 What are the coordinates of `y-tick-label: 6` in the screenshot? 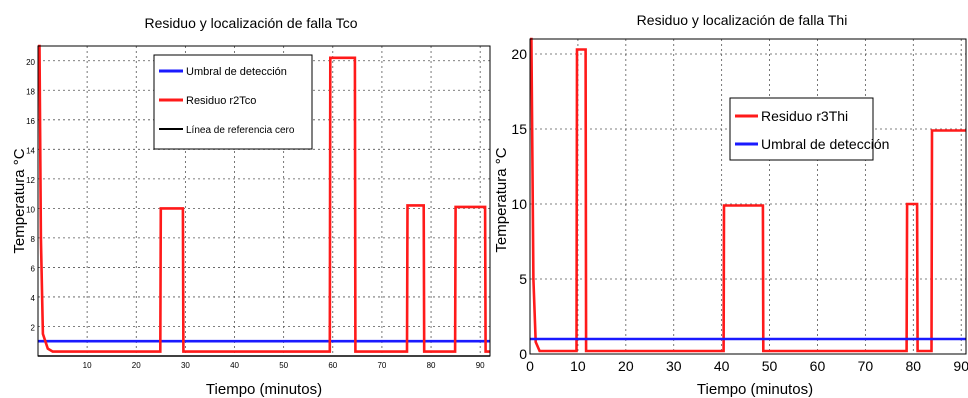 It's located at (33, 268).